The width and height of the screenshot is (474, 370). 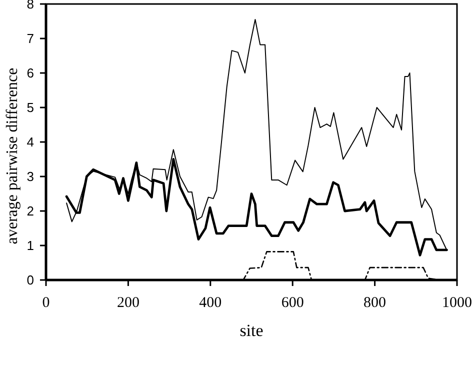 What do you see at coordinates (46, 303) in the screenshot?
I see `x-tick-label: 0` at bounding box center [46, 303].